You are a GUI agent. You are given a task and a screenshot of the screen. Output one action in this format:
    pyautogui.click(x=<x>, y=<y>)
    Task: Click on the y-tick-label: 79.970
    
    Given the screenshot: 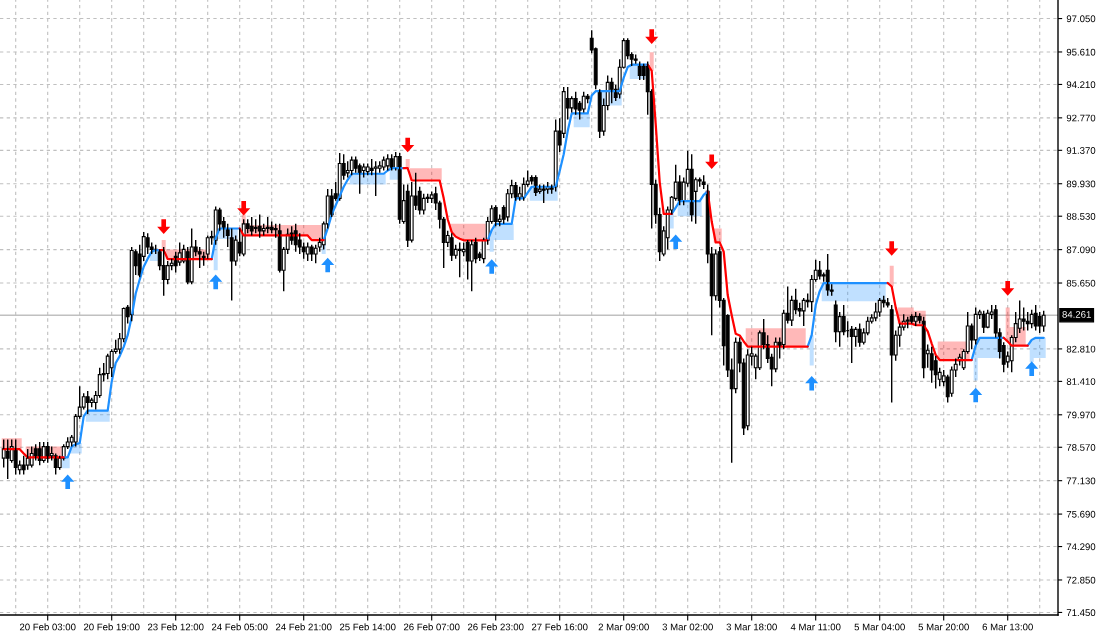 What is the action you would take?
    pyautogui.click(x=1081, y=415)
    